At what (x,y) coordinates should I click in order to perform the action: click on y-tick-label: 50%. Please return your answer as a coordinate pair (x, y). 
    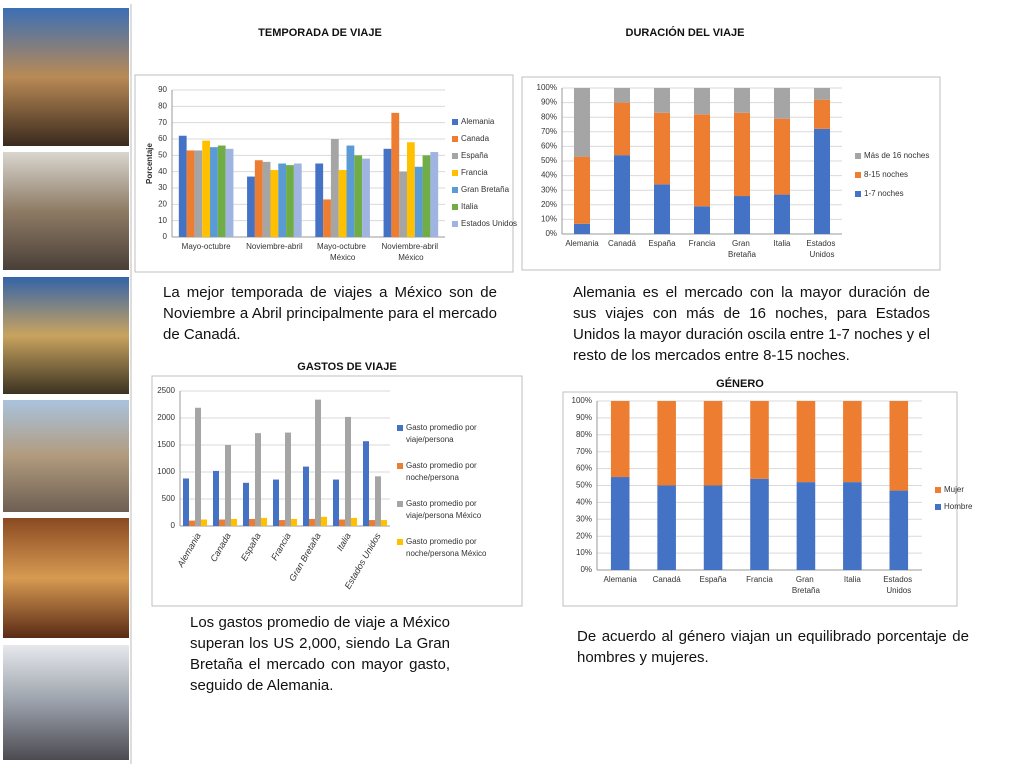
    Looking at the image, I should click on (549, 160).